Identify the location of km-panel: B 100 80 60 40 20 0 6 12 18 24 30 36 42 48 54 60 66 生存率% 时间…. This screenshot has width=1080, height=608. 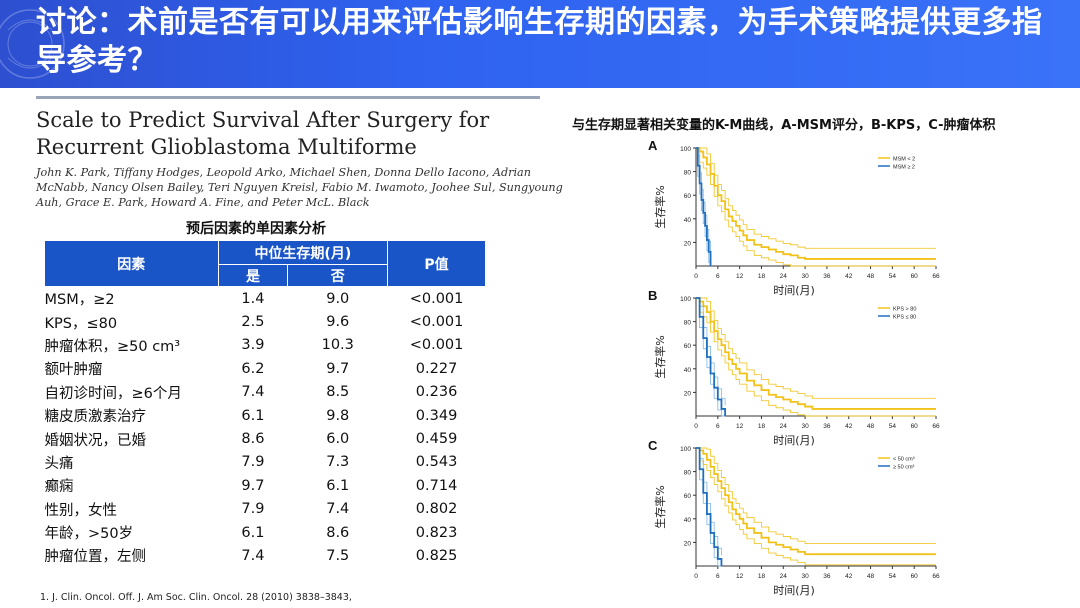
(794, 367).